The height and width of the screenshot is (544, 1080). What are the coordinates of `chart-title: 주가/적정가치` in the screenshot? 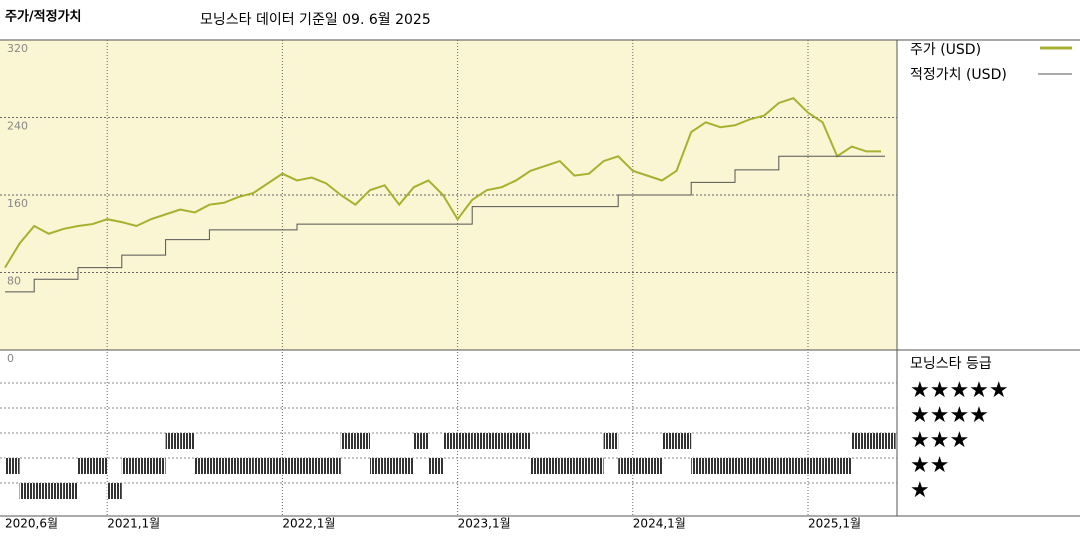 It's located at (43, 17).